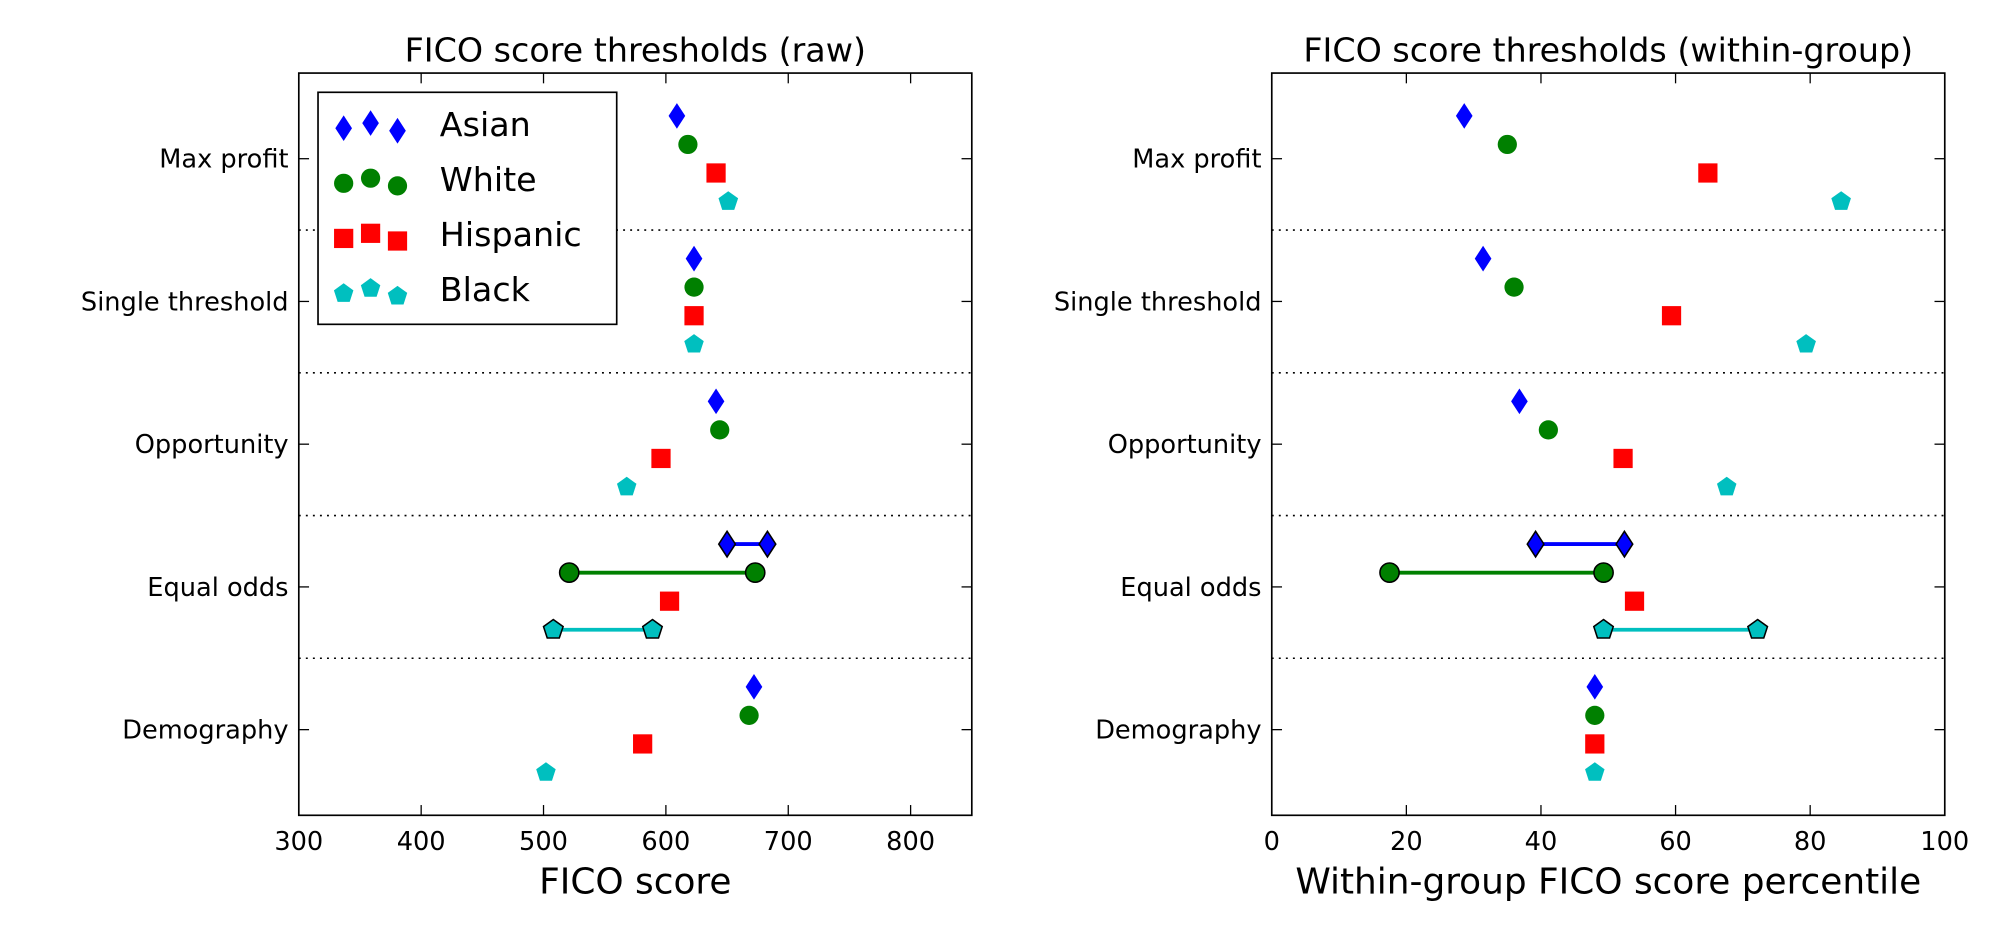  I want to click on legend: Asian White Hispanic Black, so click(467, 208).